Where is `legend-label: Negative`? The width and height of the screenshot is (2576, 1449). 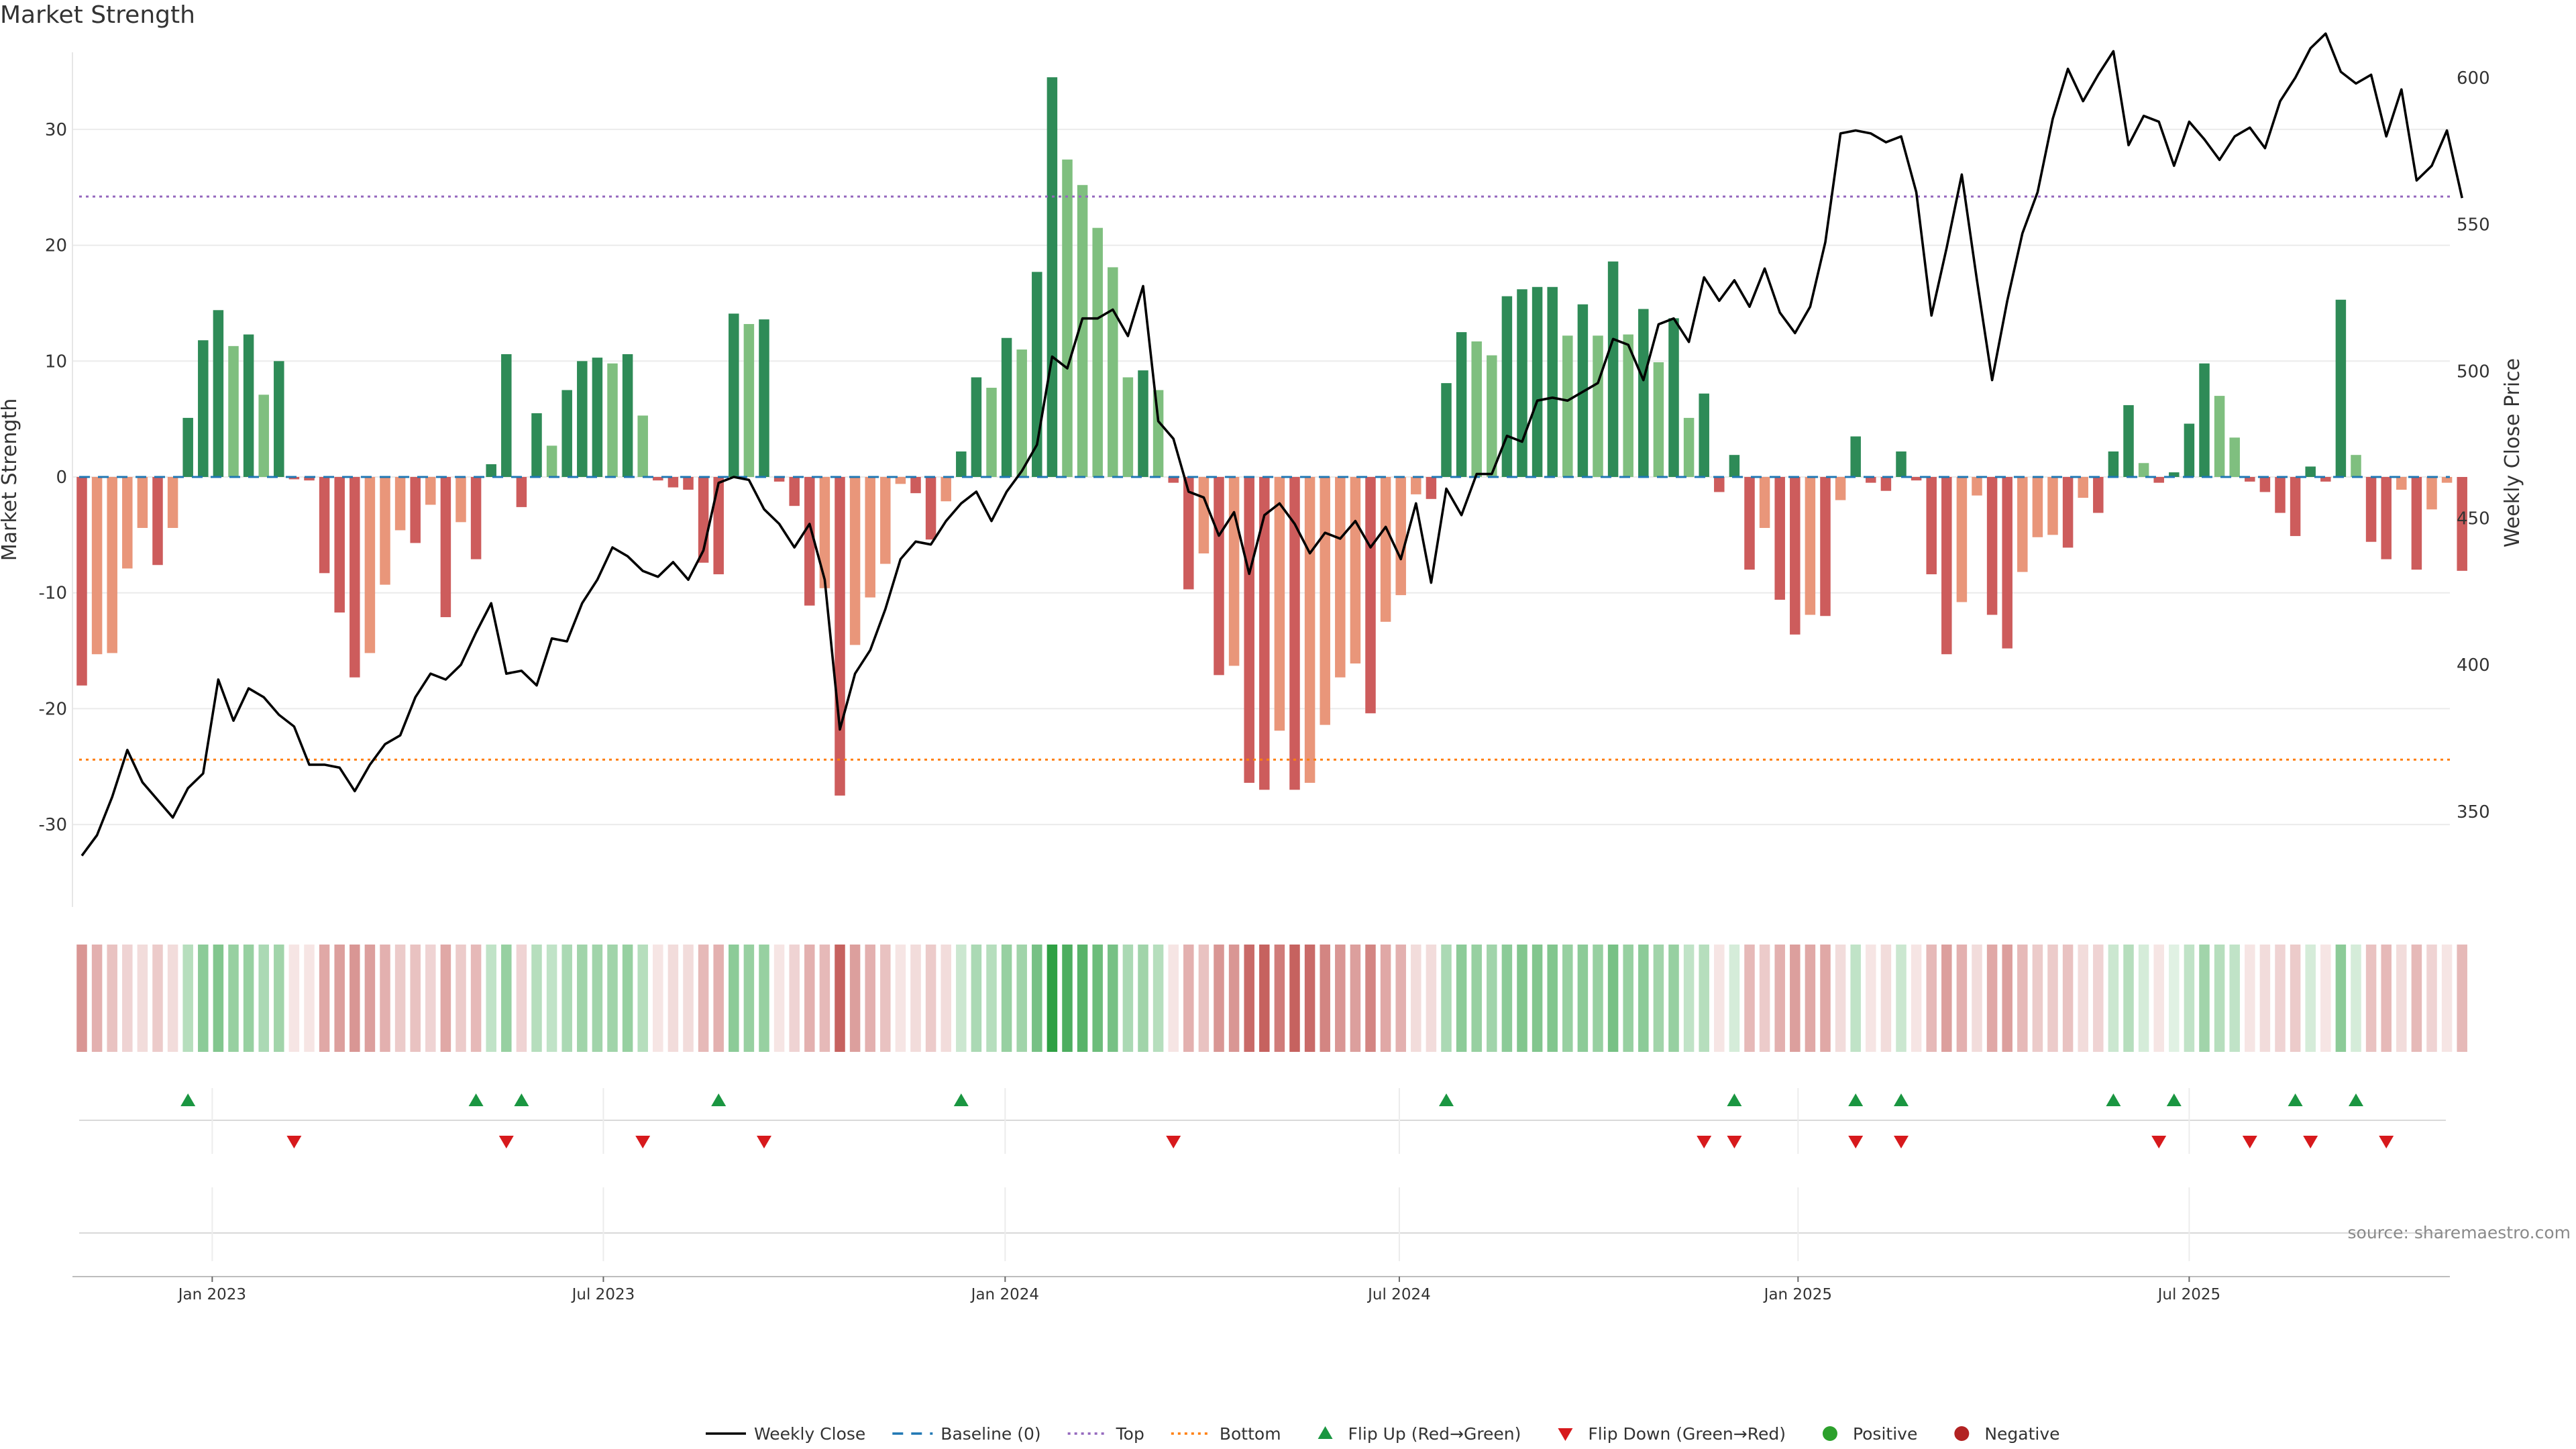
legend-label: Negative is located at coordinates (2021, 1434).